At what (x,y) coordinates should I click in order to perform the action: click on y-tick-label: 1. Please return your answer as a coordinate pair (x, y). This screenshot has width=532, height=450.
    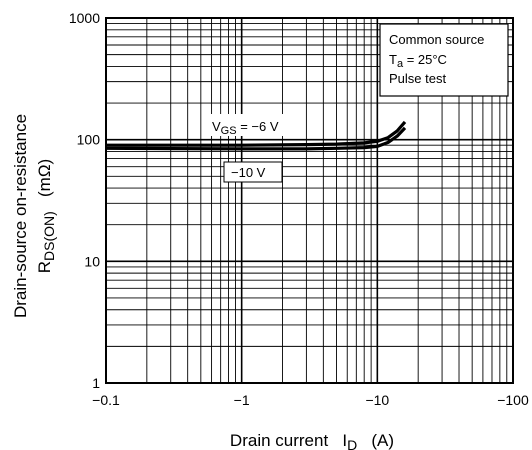
    Looking at the image, I should click on (96, 383).